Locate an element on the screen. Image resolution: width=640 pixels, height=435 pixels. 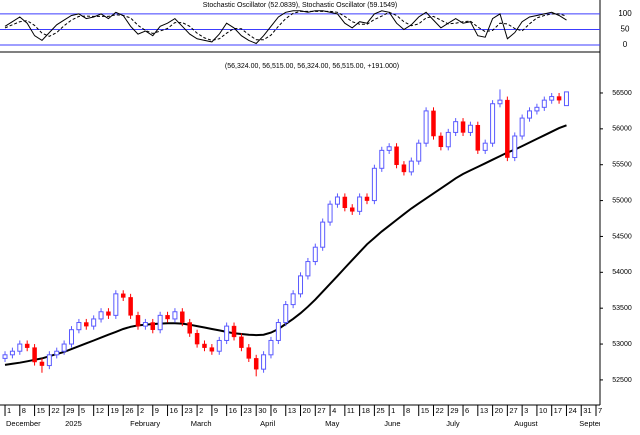
y-tick-label: 0 is located at coordinates (625, 44).